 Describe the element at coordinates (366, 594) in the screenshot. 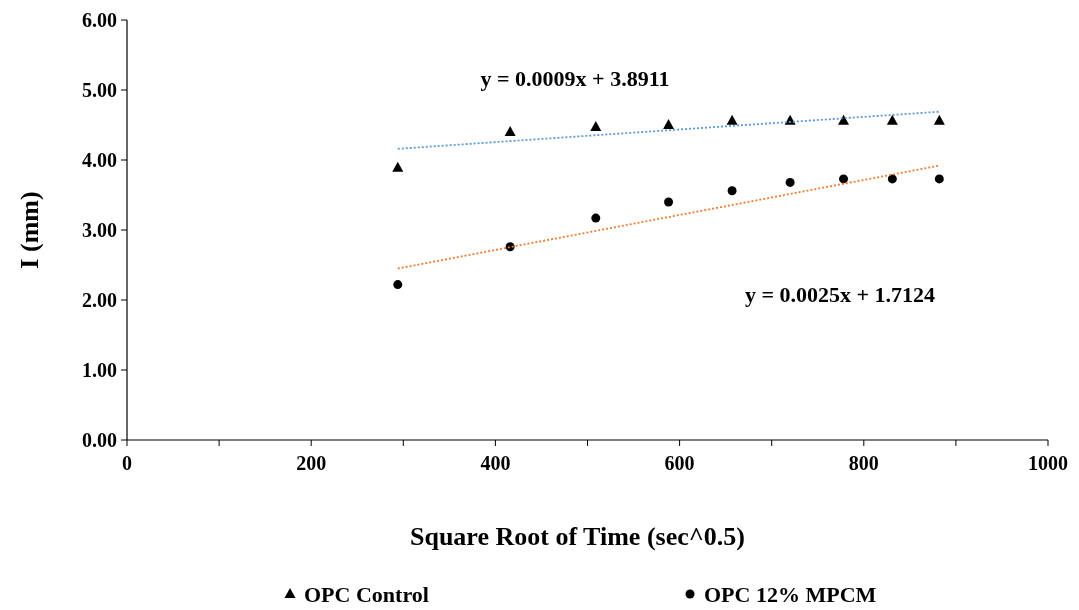

I see `legend-label: OPC Control` at that location.